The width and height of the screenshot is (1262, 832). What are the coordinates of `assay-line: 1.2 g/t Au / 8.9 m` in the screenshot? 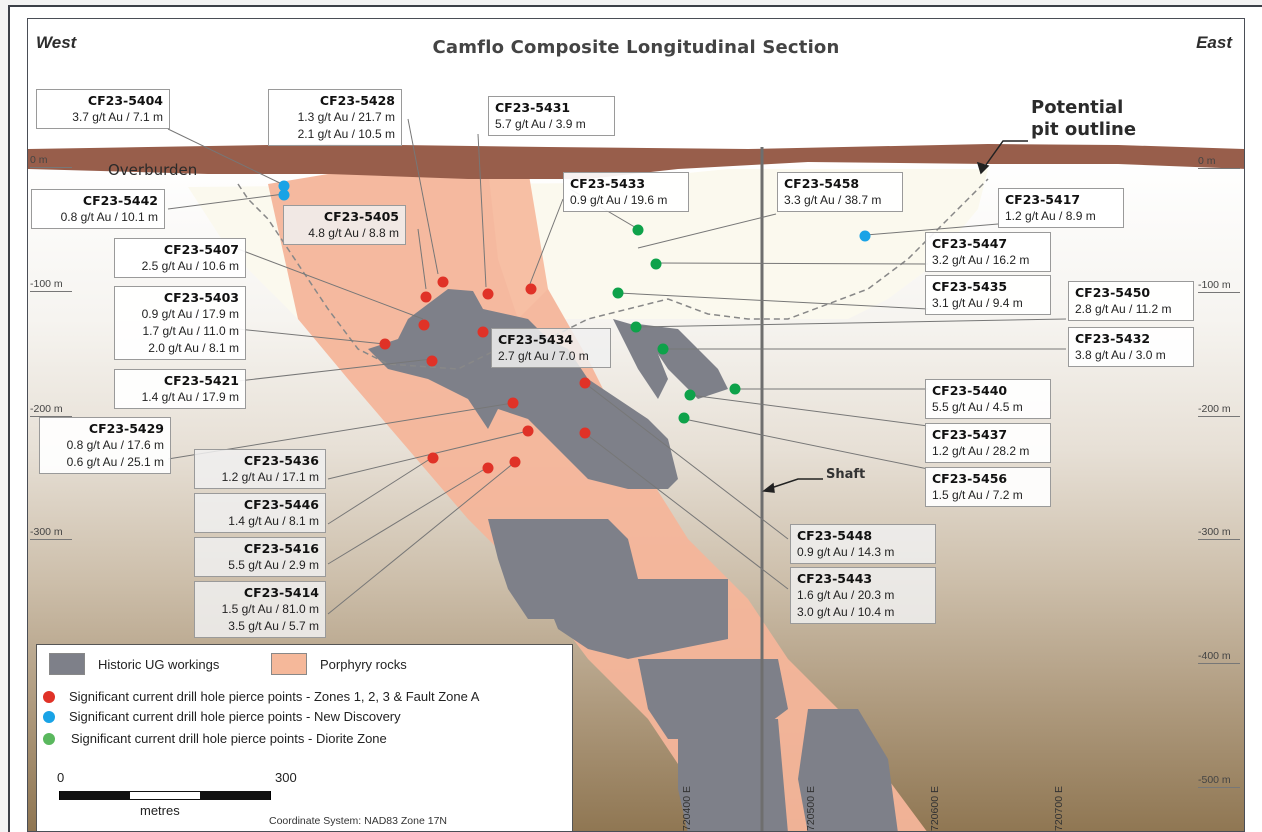 It's located at (1050, 216).